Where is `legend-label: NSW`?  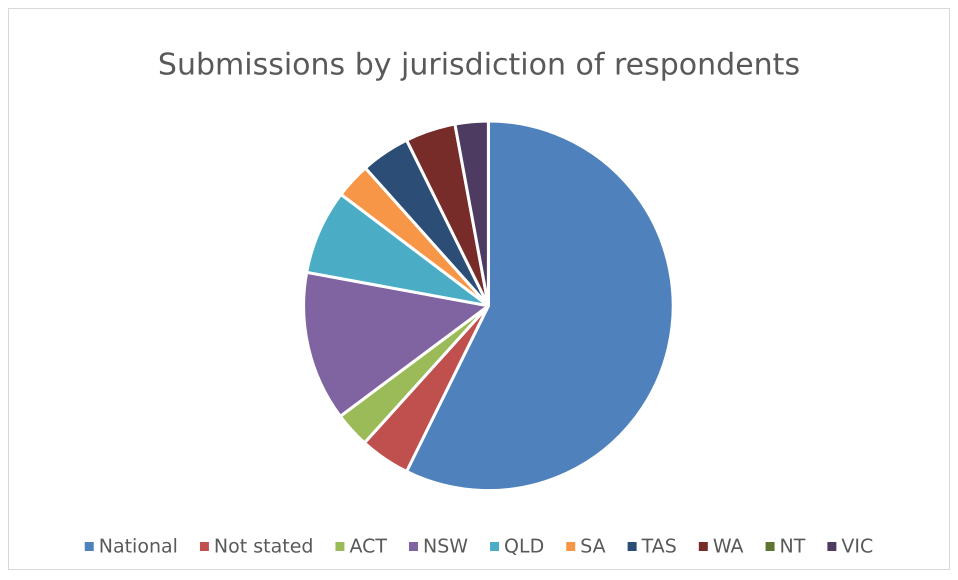 legend-label: NSW is located at coordinates (445, 547).